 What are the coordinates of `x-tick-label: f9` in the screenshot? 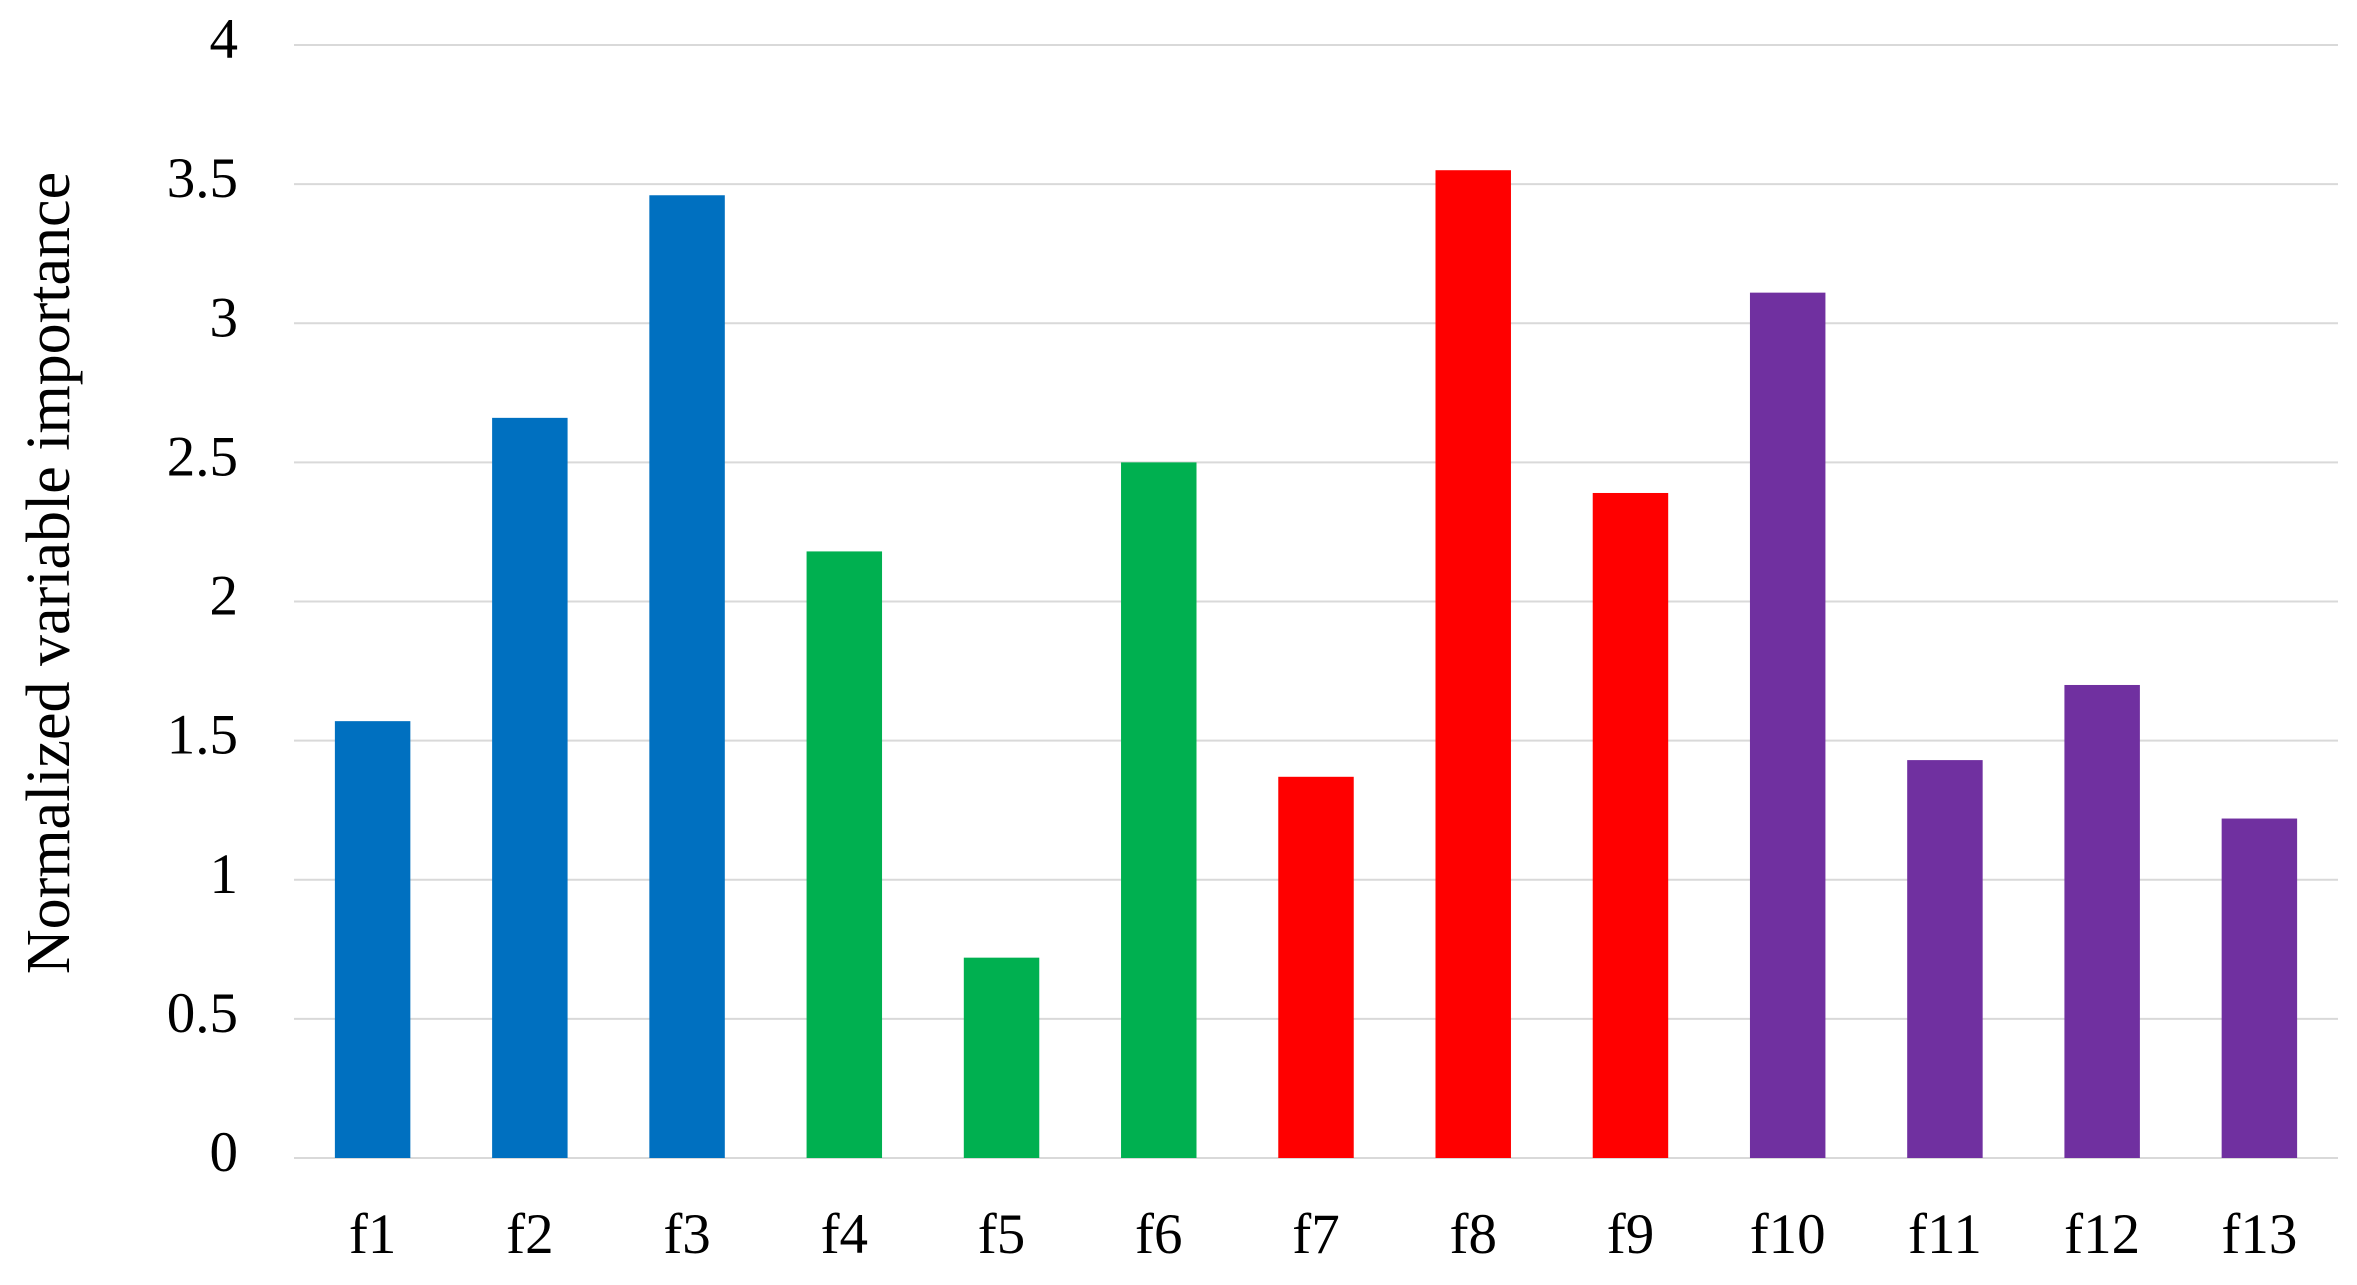 It's located at (1630, 1234).